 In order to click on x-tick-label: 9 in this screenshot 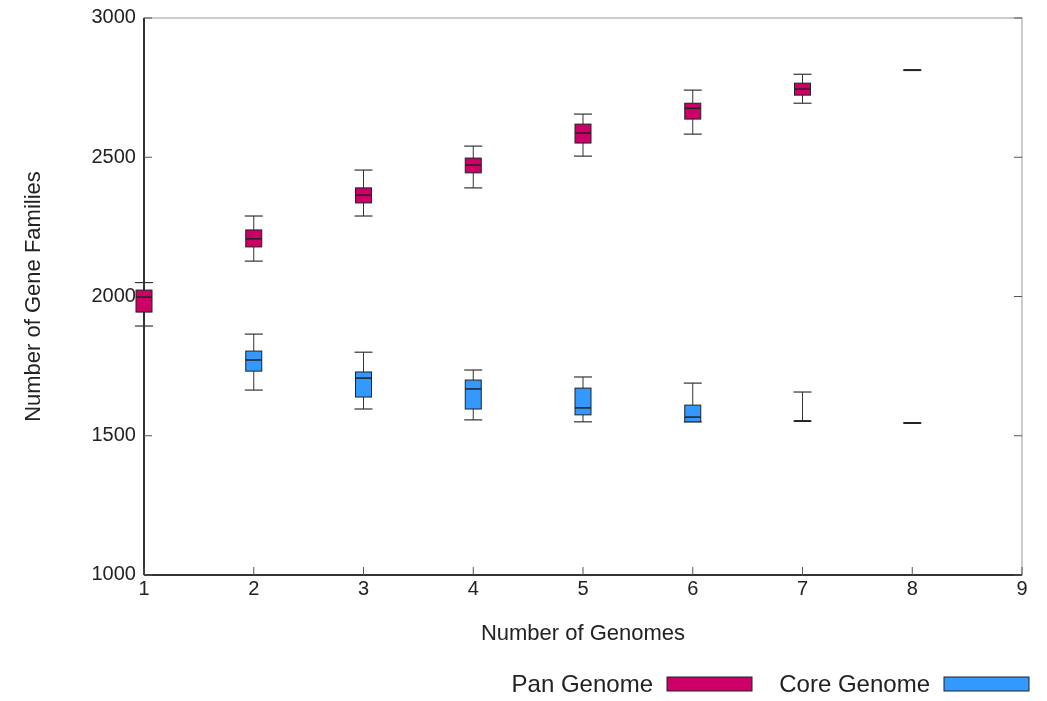, I will do `click(1022, 588)`.